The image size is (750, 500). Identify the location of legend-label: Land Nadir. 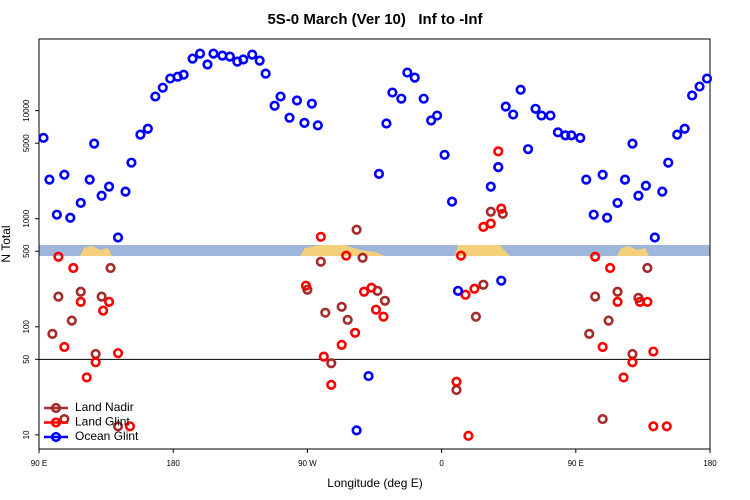
(104, 407).